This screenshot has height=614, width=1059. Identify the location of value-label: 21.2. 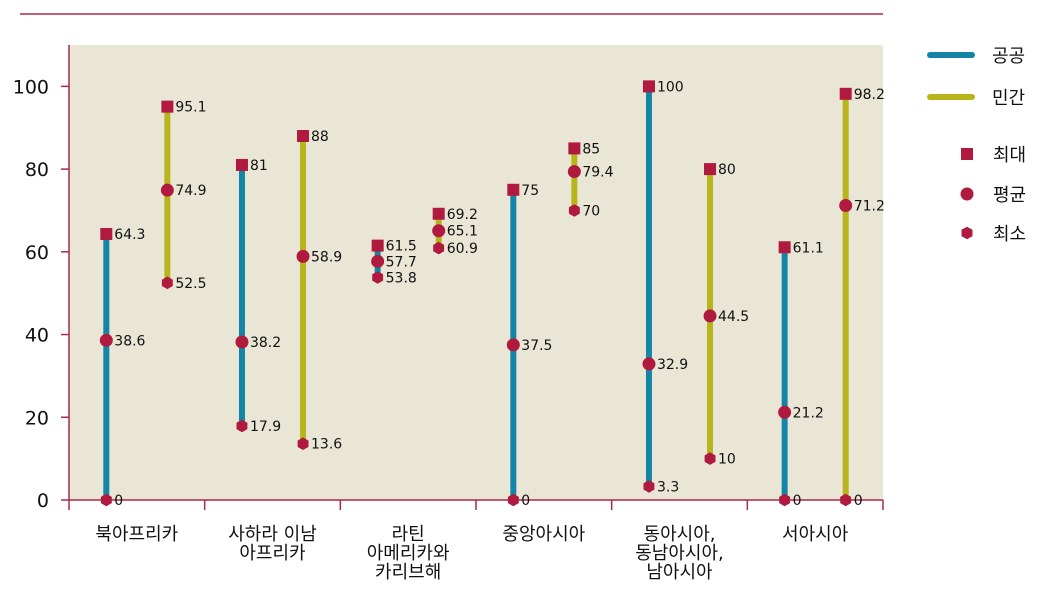
(808, 413).